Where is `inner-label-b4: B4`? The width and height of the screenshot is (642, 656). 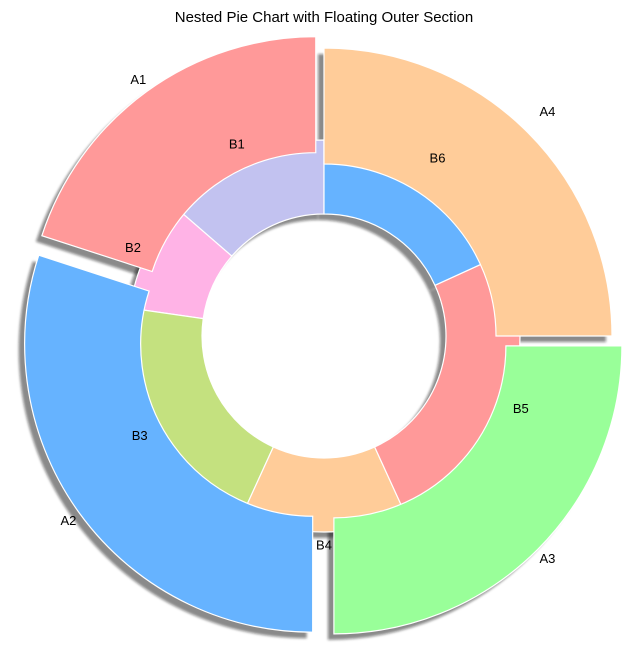 inner-label-b4: B4 is located at coordinates (324, 544).